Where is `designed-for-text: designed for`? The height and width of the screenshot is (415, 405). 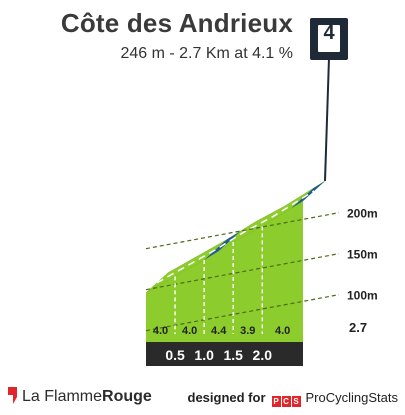 designed-for-text: designed for is located at coordinates (226, 397).